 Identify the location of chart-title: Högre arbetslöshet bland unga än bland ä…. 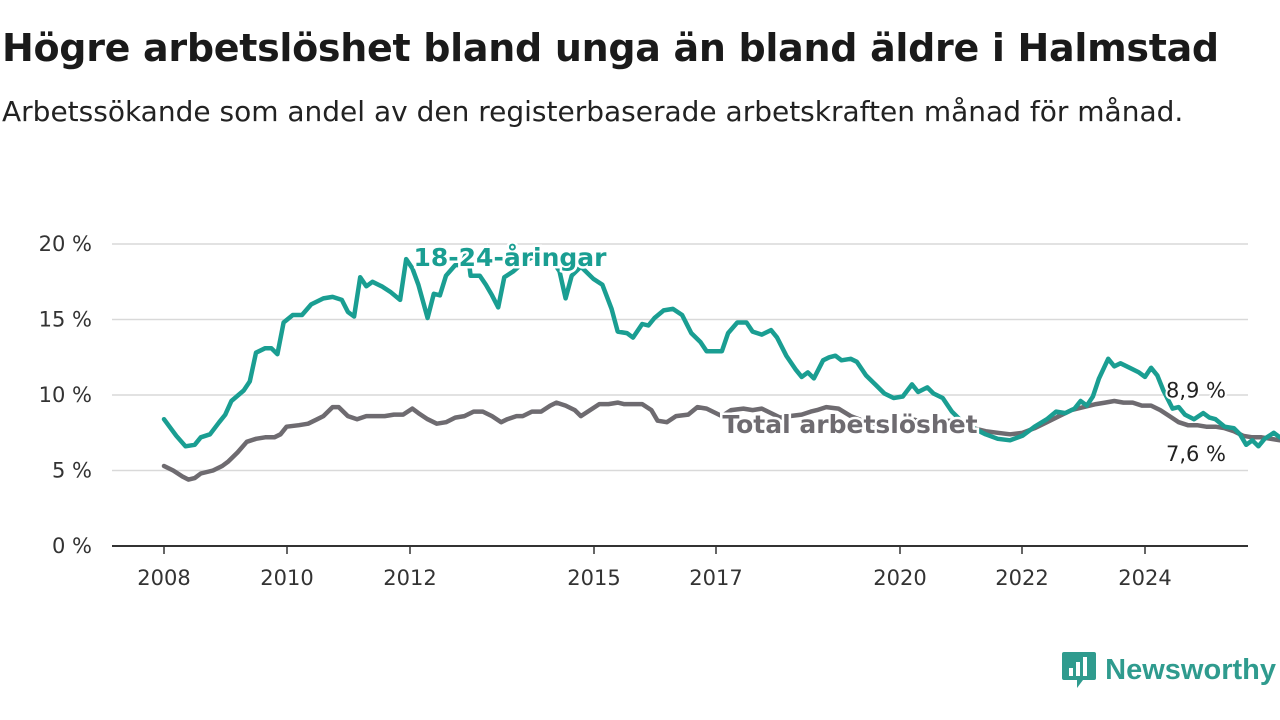
(610, 48).